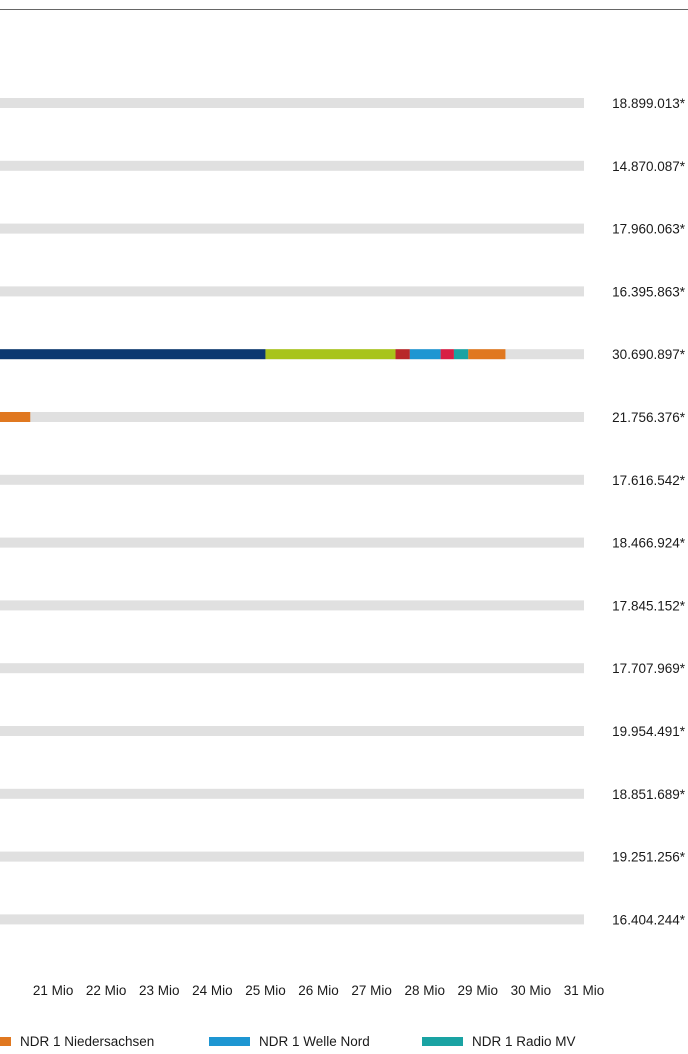 This screenshot has height=1054, width=688. I want to click on x-tick-label: 21 Mio, so click(53, 990).